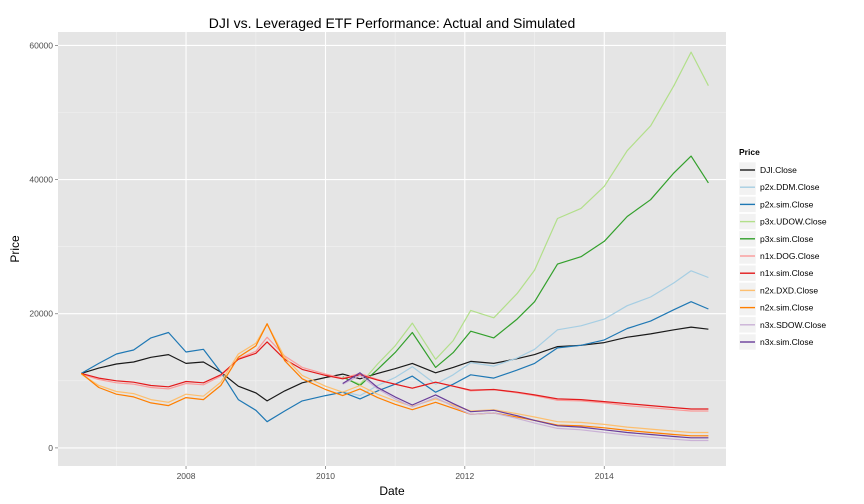  I want to click on series-line-n3x-sdow-close, so click(525, 408).